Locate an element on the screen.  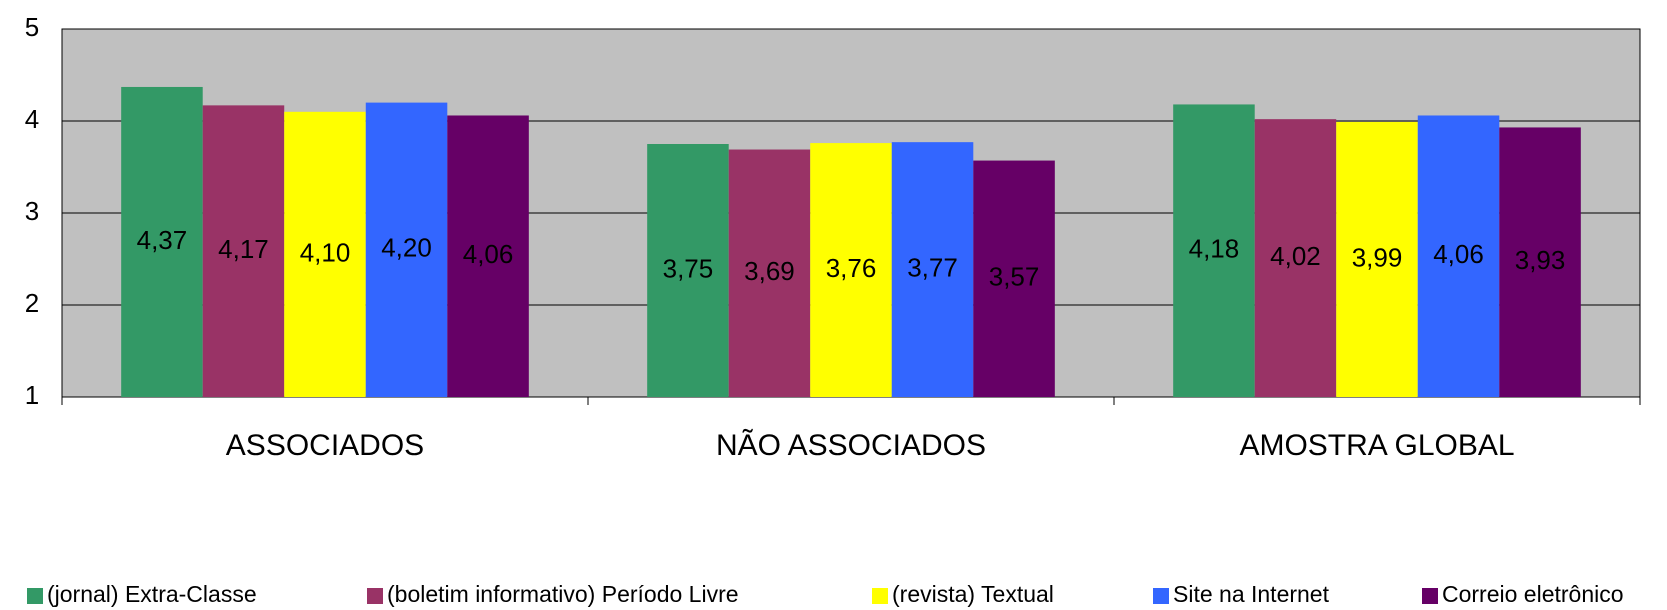
value-label: 4,17 is located at coordinates (243, 249).